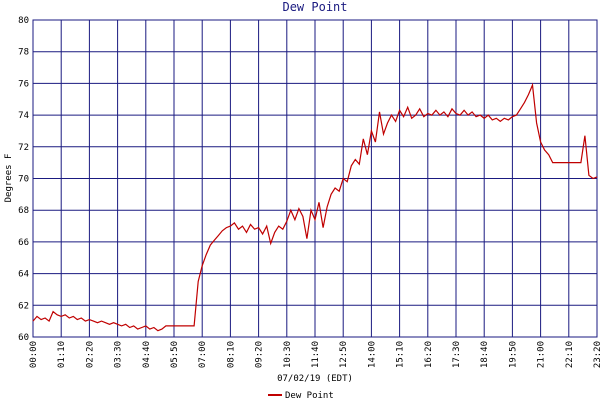 This screenshot has height=400, width=600. What do you see at coordinates (175, 354) in the screenshot?
I see `x-tick-label: 05:50` at bounding box center [175, 354].